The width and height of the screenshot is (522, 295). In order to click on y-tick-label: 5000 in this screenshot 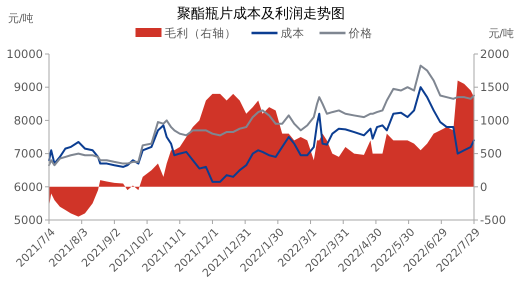, I will do `click(28, 220)`.